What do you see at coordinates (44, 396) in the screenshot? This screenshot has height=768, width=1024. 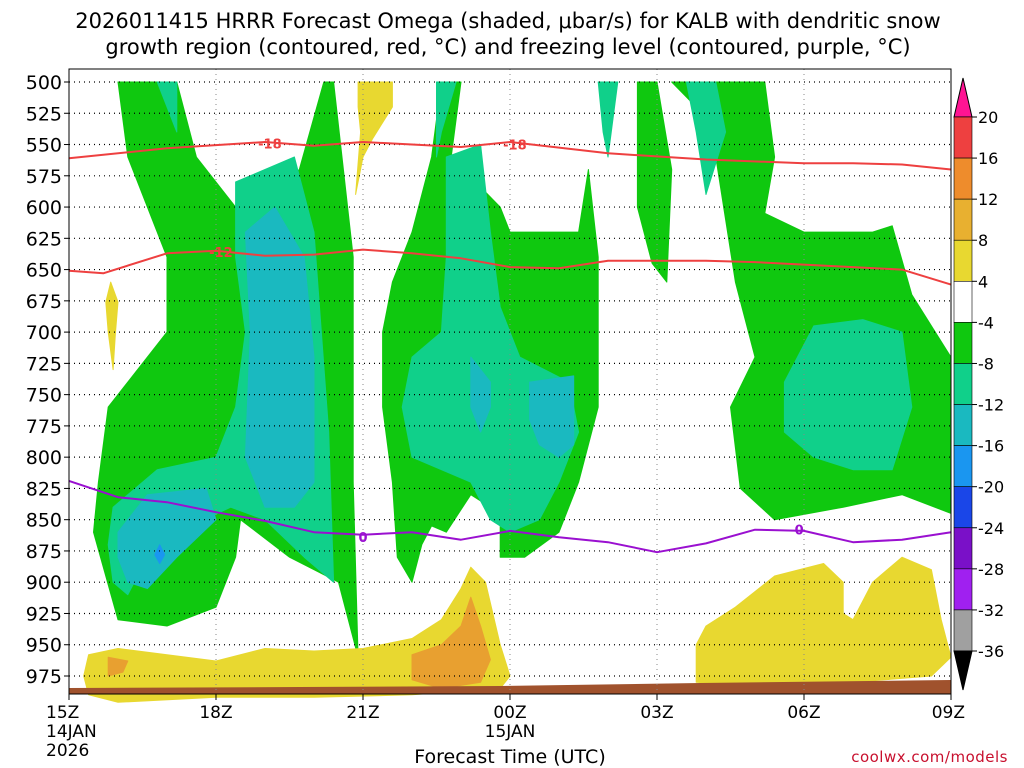 I see `y-tick-label-750: 750` at bounding box center [44, 396].